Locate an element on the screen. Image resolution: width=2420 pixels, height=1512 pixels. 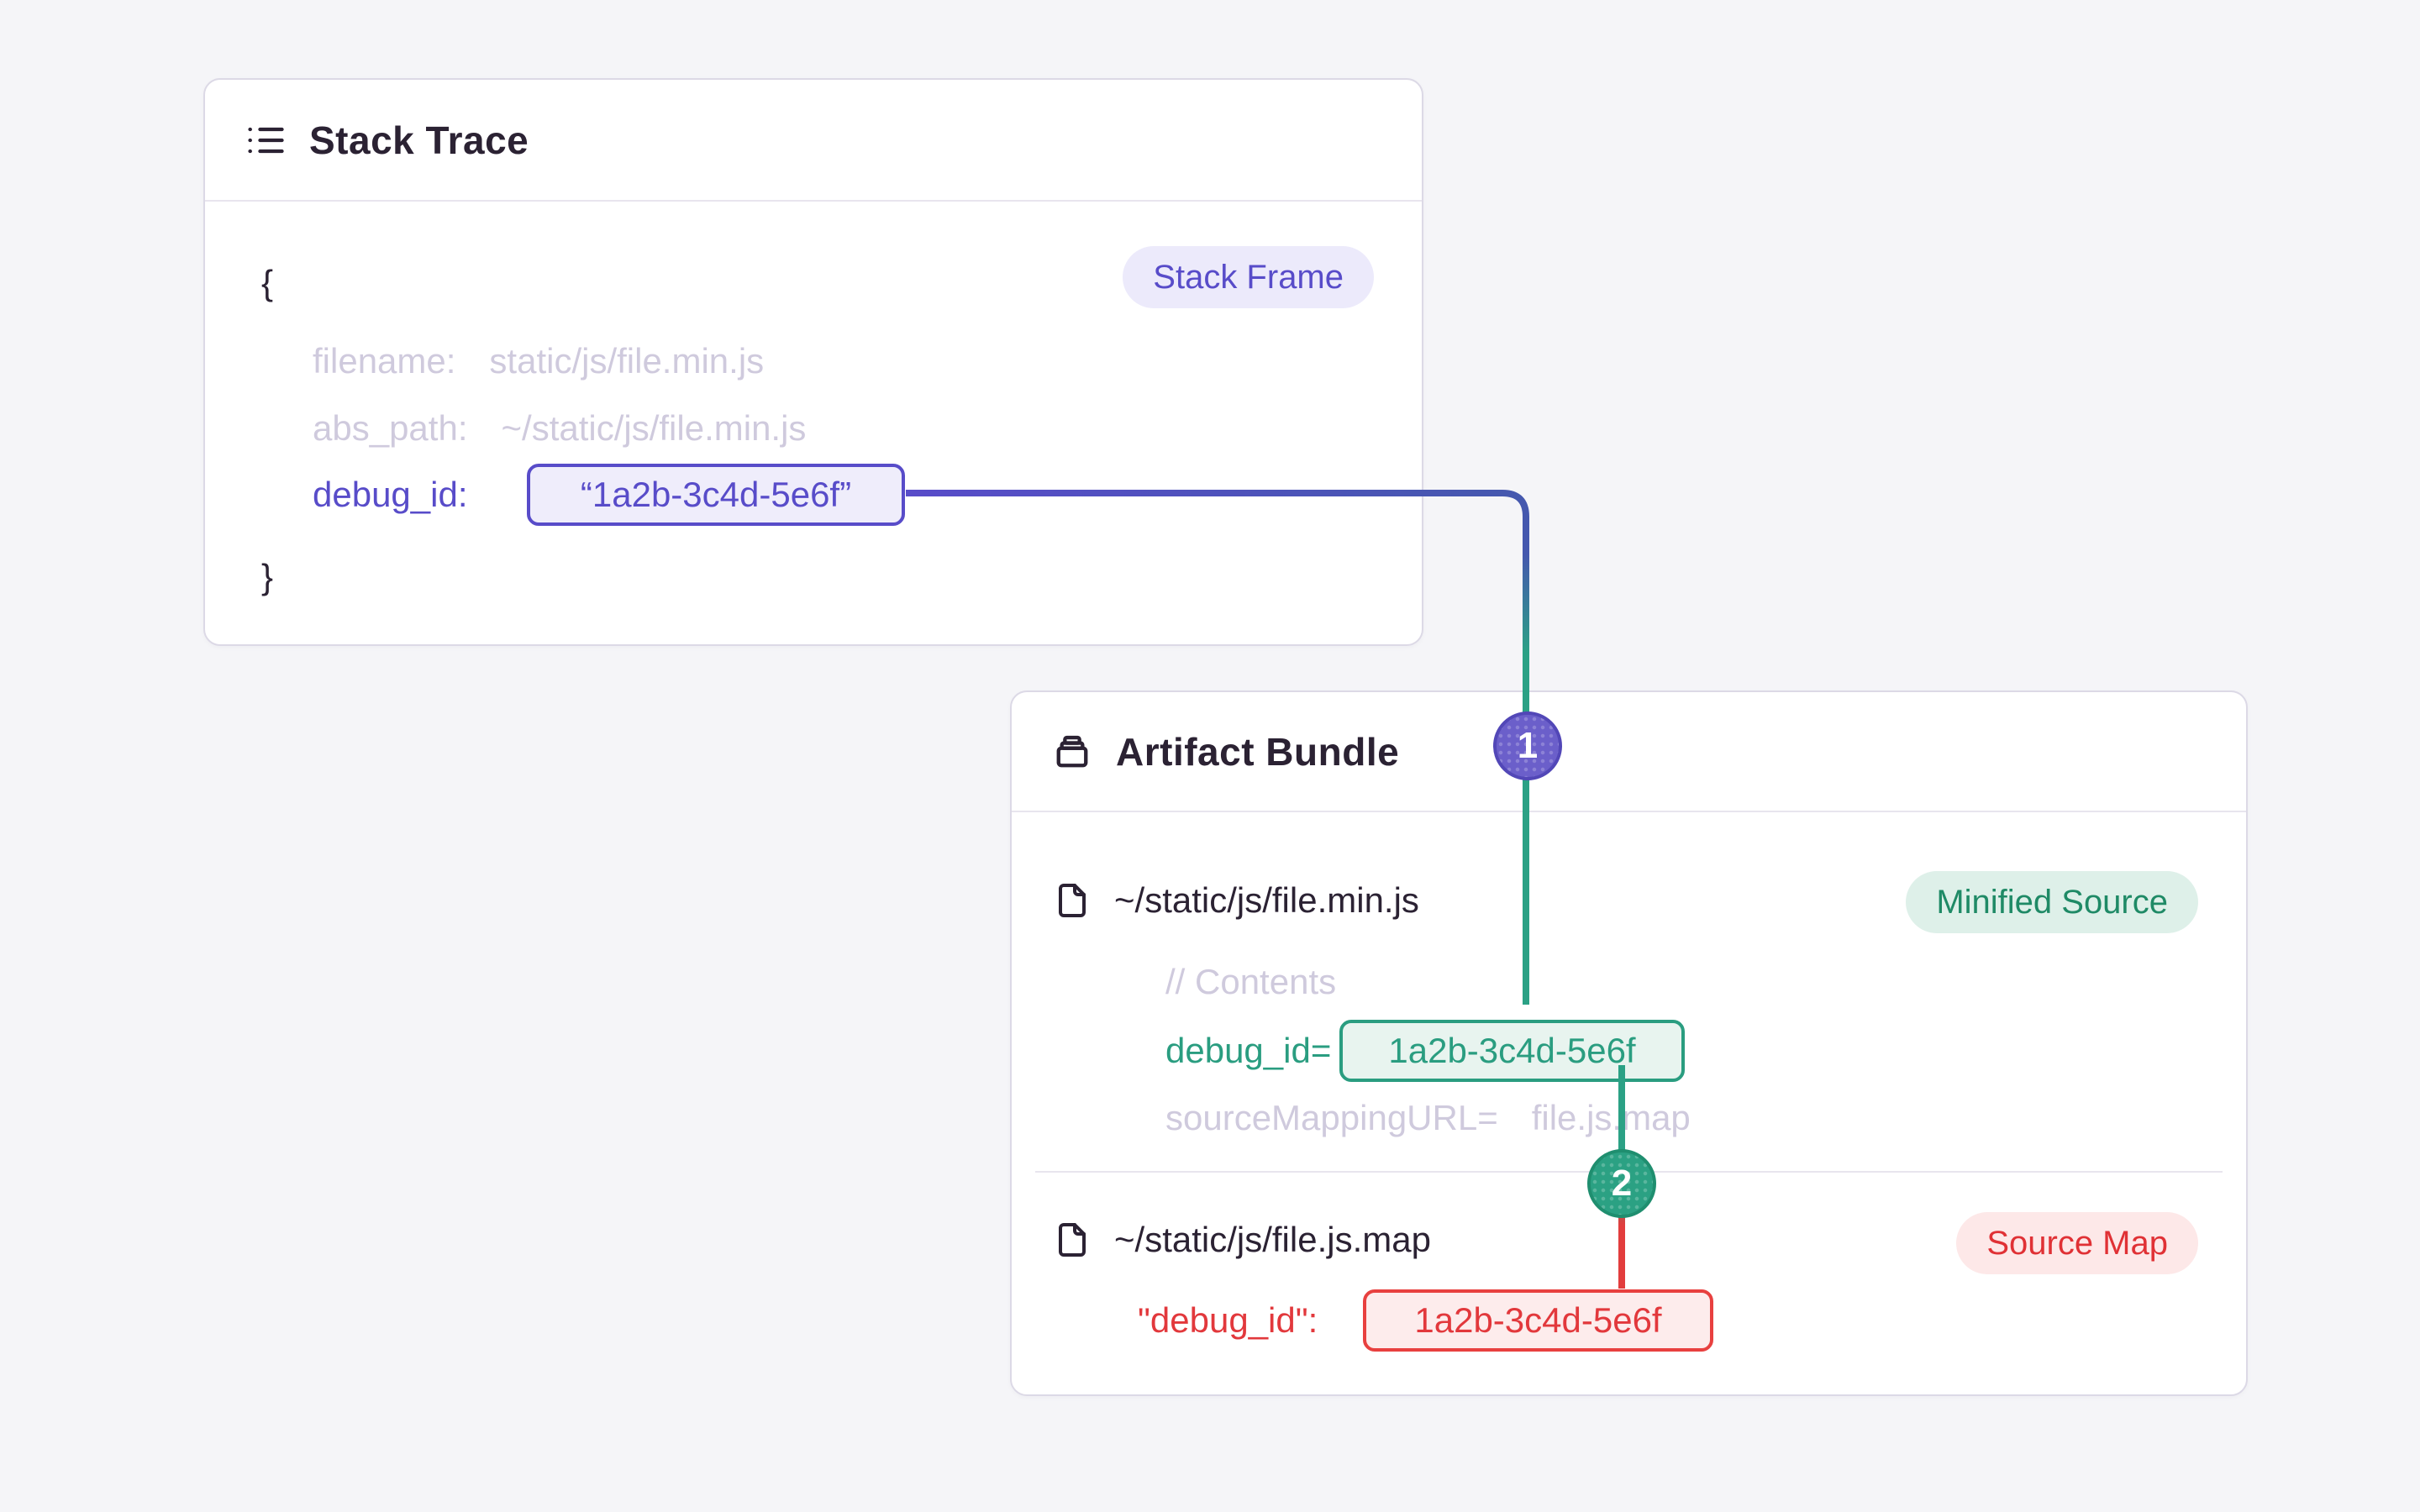
step-1-marker: 1 is located at coordinates (1528, 745).